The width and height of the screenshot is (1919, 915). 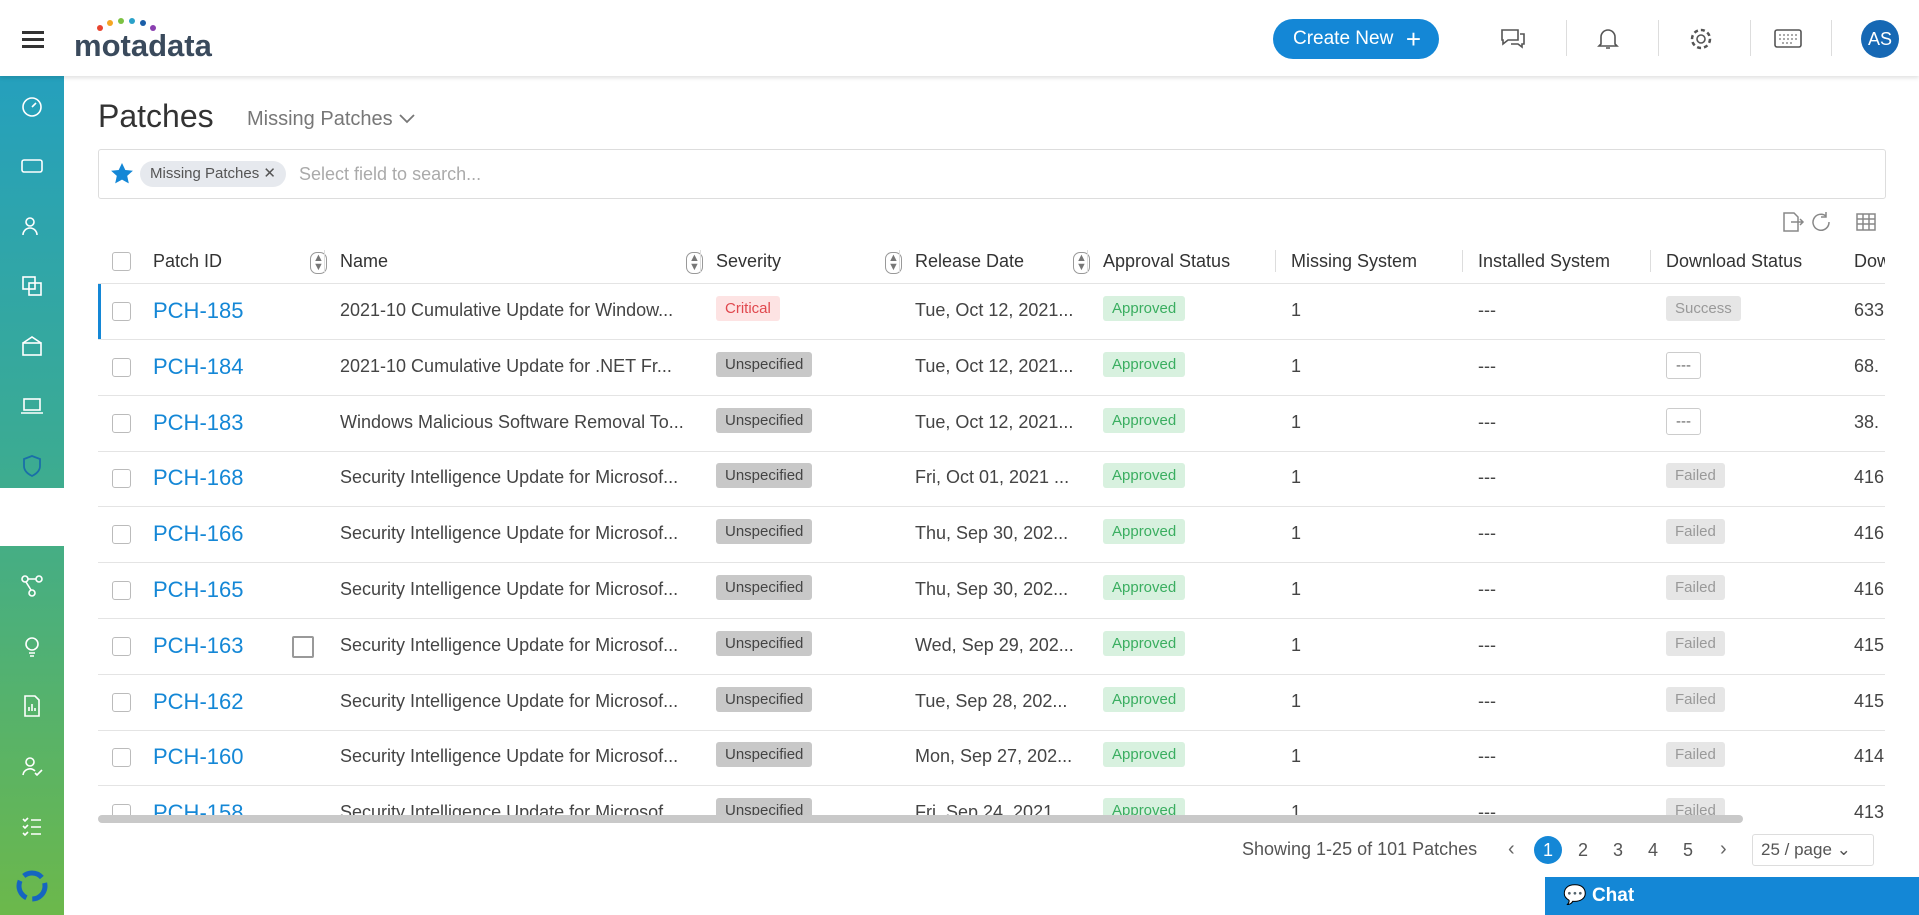 What do you see at coordinates (320, 119) in the screenshot?
I see `view-label: Missing Patches` at bounding box center [320, 119].